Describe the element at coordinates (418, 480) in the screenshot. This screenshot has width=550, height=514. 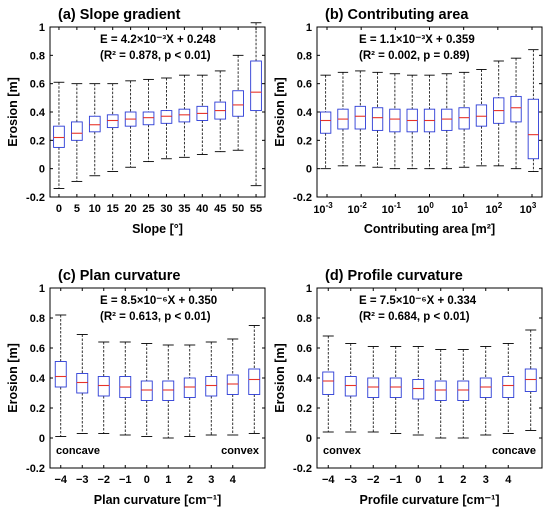
I see `x-tick-label: 0` at that location.